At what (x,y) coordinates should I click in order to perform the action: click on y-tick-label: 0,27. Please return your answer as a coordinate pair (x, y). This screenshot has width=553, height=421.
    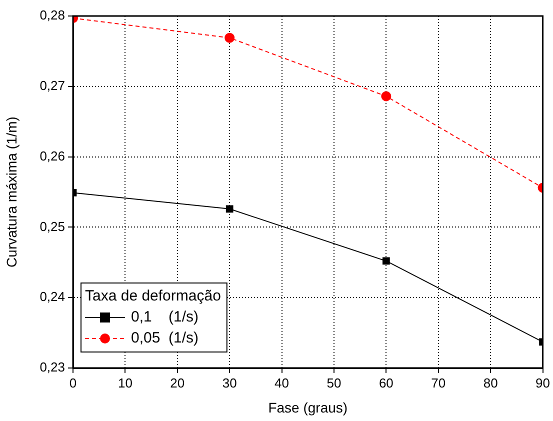
    Looking at the image, I should click on (52, 85).